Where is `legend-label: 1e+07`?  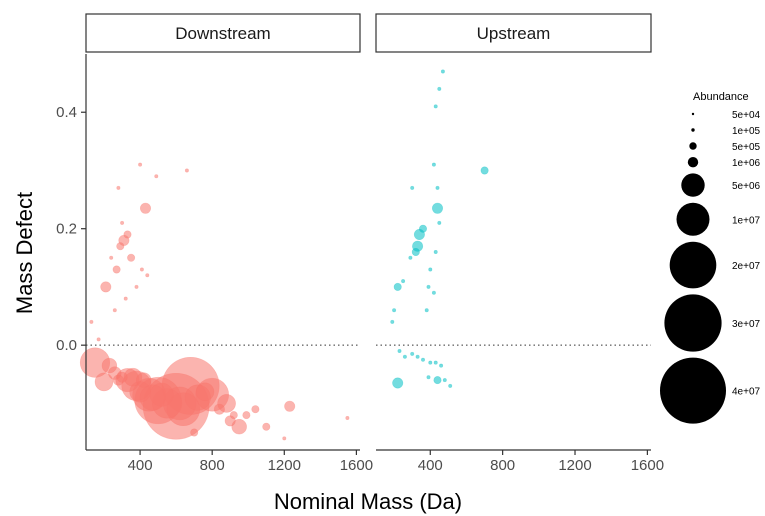 legend-label: 1e+07 is located at coordinates (746, 220).